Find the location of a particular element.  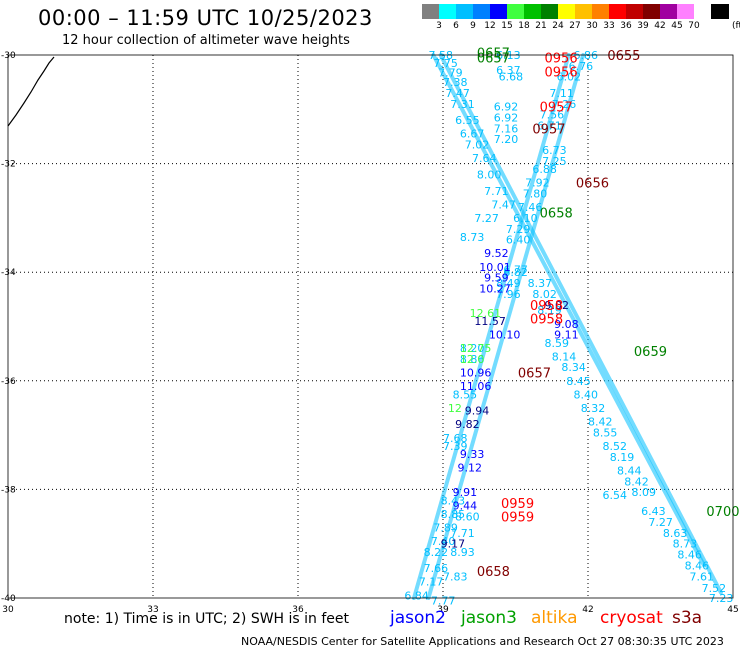

wave-height-value: 8.60 is located at coordinates (467, 517).